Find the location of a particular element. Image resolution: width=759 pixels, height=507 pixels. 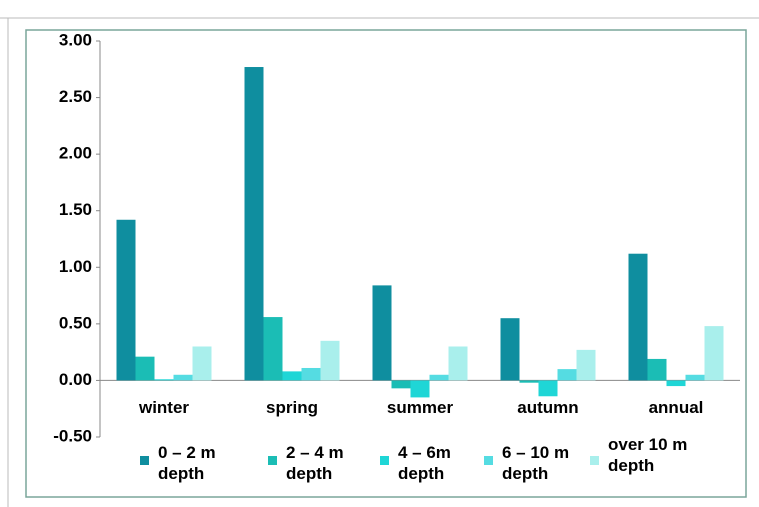

y-tick-label: 0.00 is located at coordinates (75, 379).